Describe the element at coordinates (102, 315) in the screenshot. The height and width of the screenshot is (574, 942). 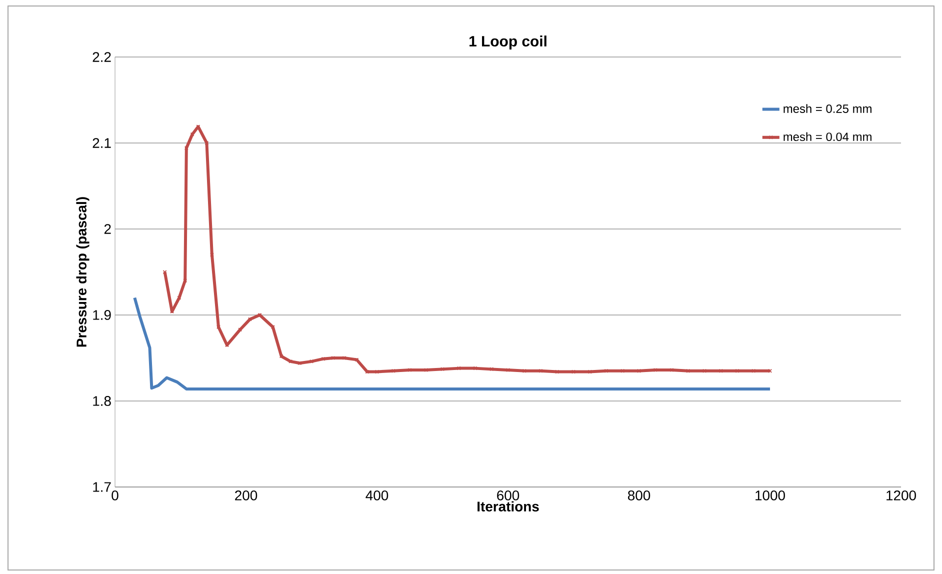
I see `y-tick-label: 1.9` at that location.